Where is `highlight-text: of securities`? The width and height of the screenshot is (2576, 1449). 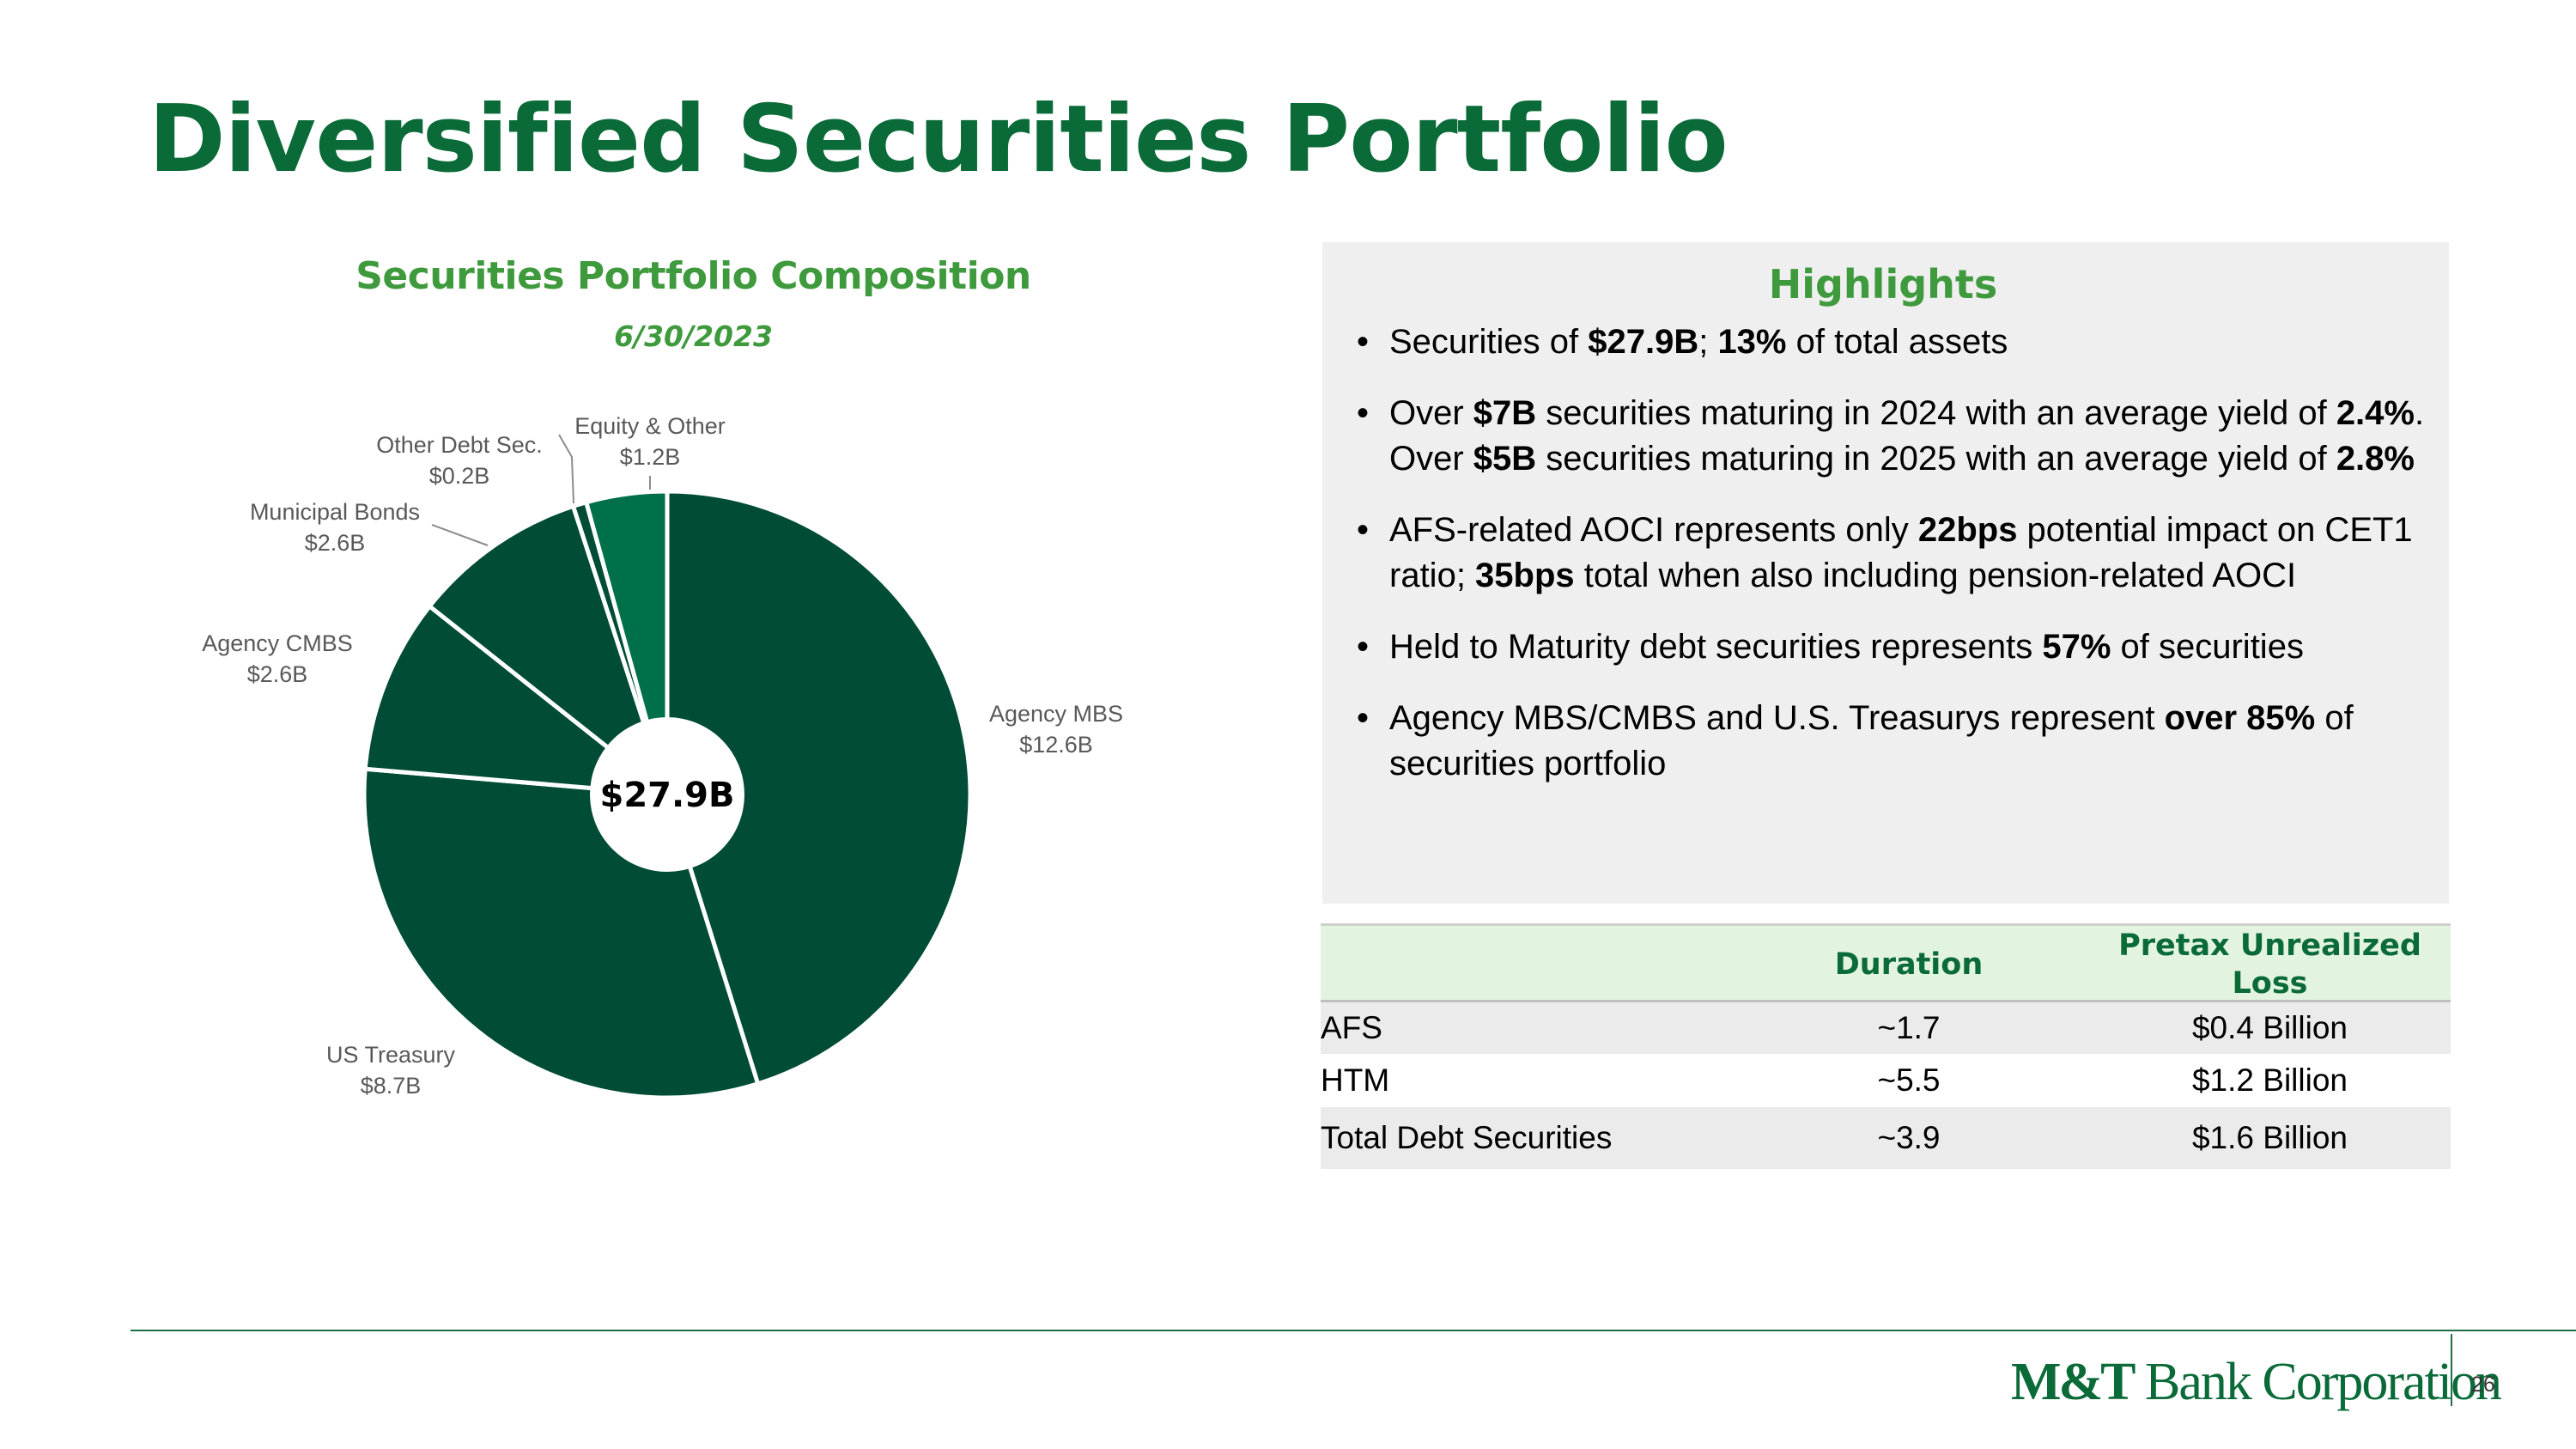
highlight-text: of securities is located at coordinates (2207, 647).